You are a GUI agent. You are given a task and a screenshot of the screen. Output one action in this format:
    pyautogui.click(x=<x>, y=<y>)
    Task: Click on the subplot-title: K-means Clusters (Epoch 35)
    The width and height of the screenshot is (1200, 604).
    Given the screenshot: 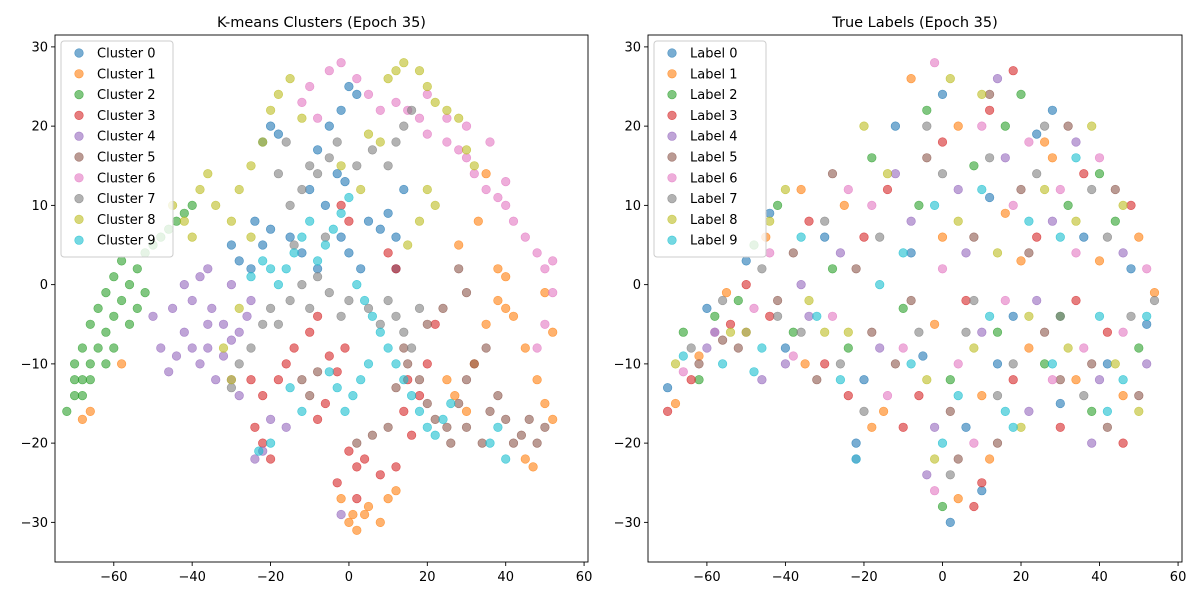 What is the action you would take?
    pyautogui.click(x=321, y=23)
    